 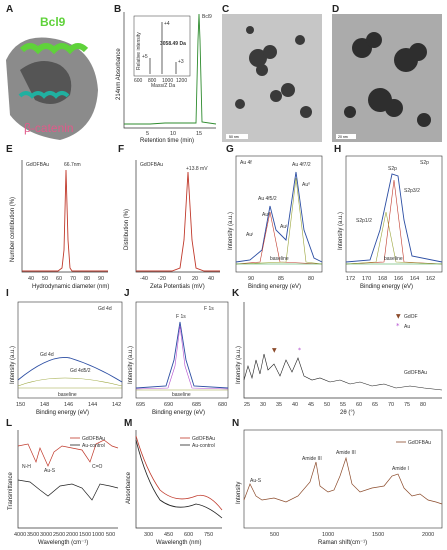 What do you see at coordinates (170, 69) in the screenshot?
I see `hplc-trace` at bounding box center [170, 69].